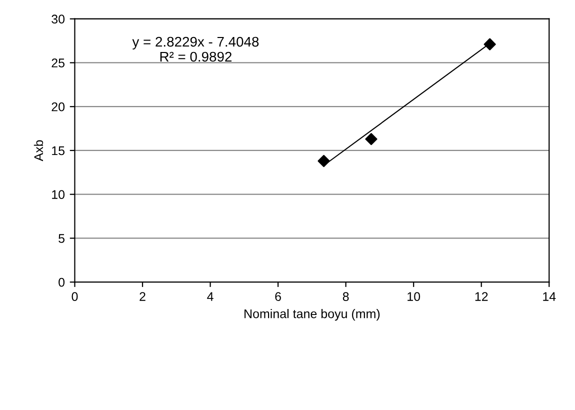 Image resolution: width=575 pixels, height=410 pixels. I want to click on x-tick-label: 12, so click(481, 296).